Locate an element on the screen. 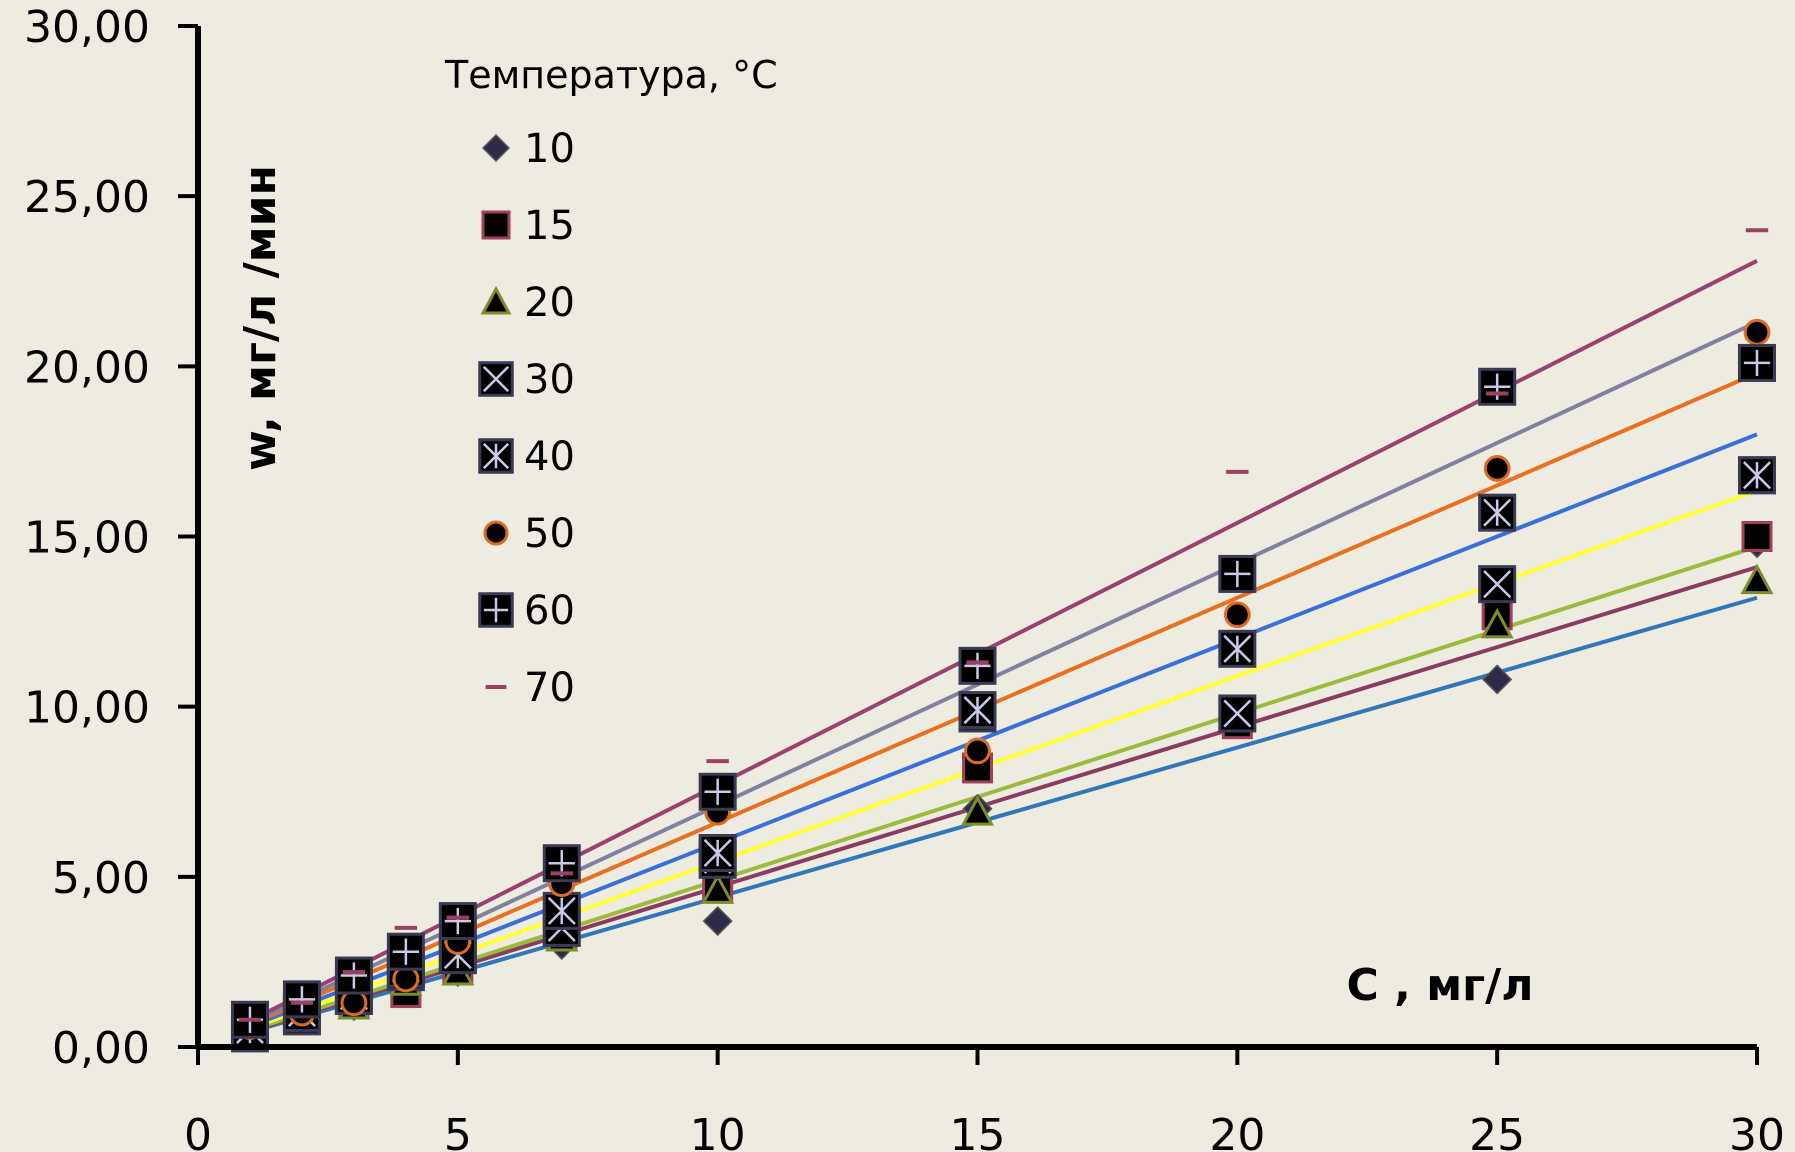 The image size is (1795, 1152). y-tick-label: 20,00 is located at coordinates (87, 367).